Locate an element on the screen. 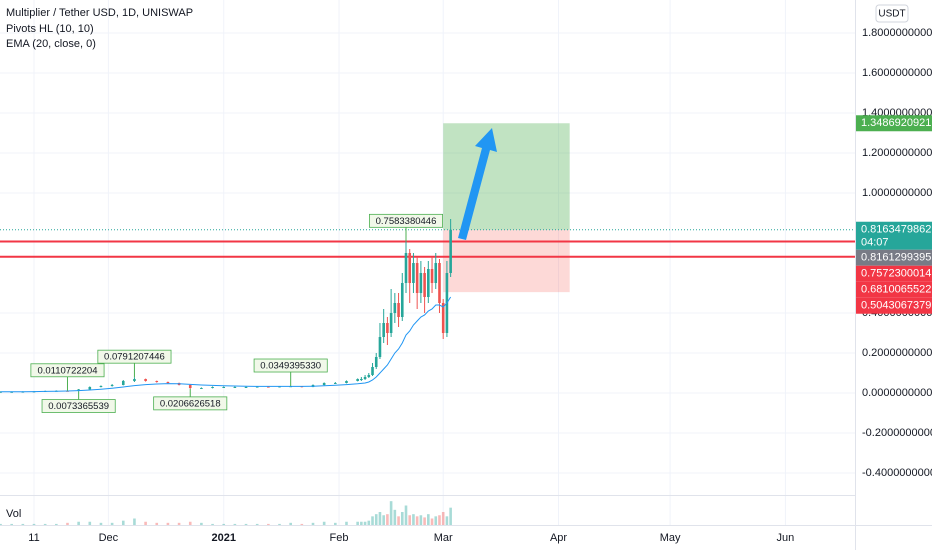  price-label: 0.5043067379 is located at coordinates (896, 306).